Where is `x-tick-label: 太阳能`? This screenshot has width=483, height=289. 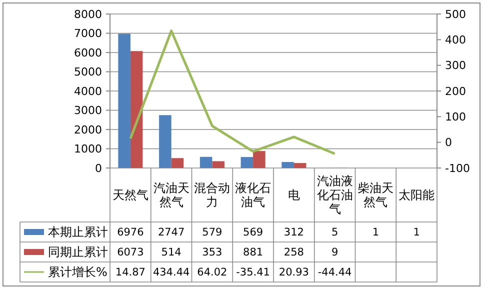 x-tick-label: 太阳能 is located at coordinates (416, 195).